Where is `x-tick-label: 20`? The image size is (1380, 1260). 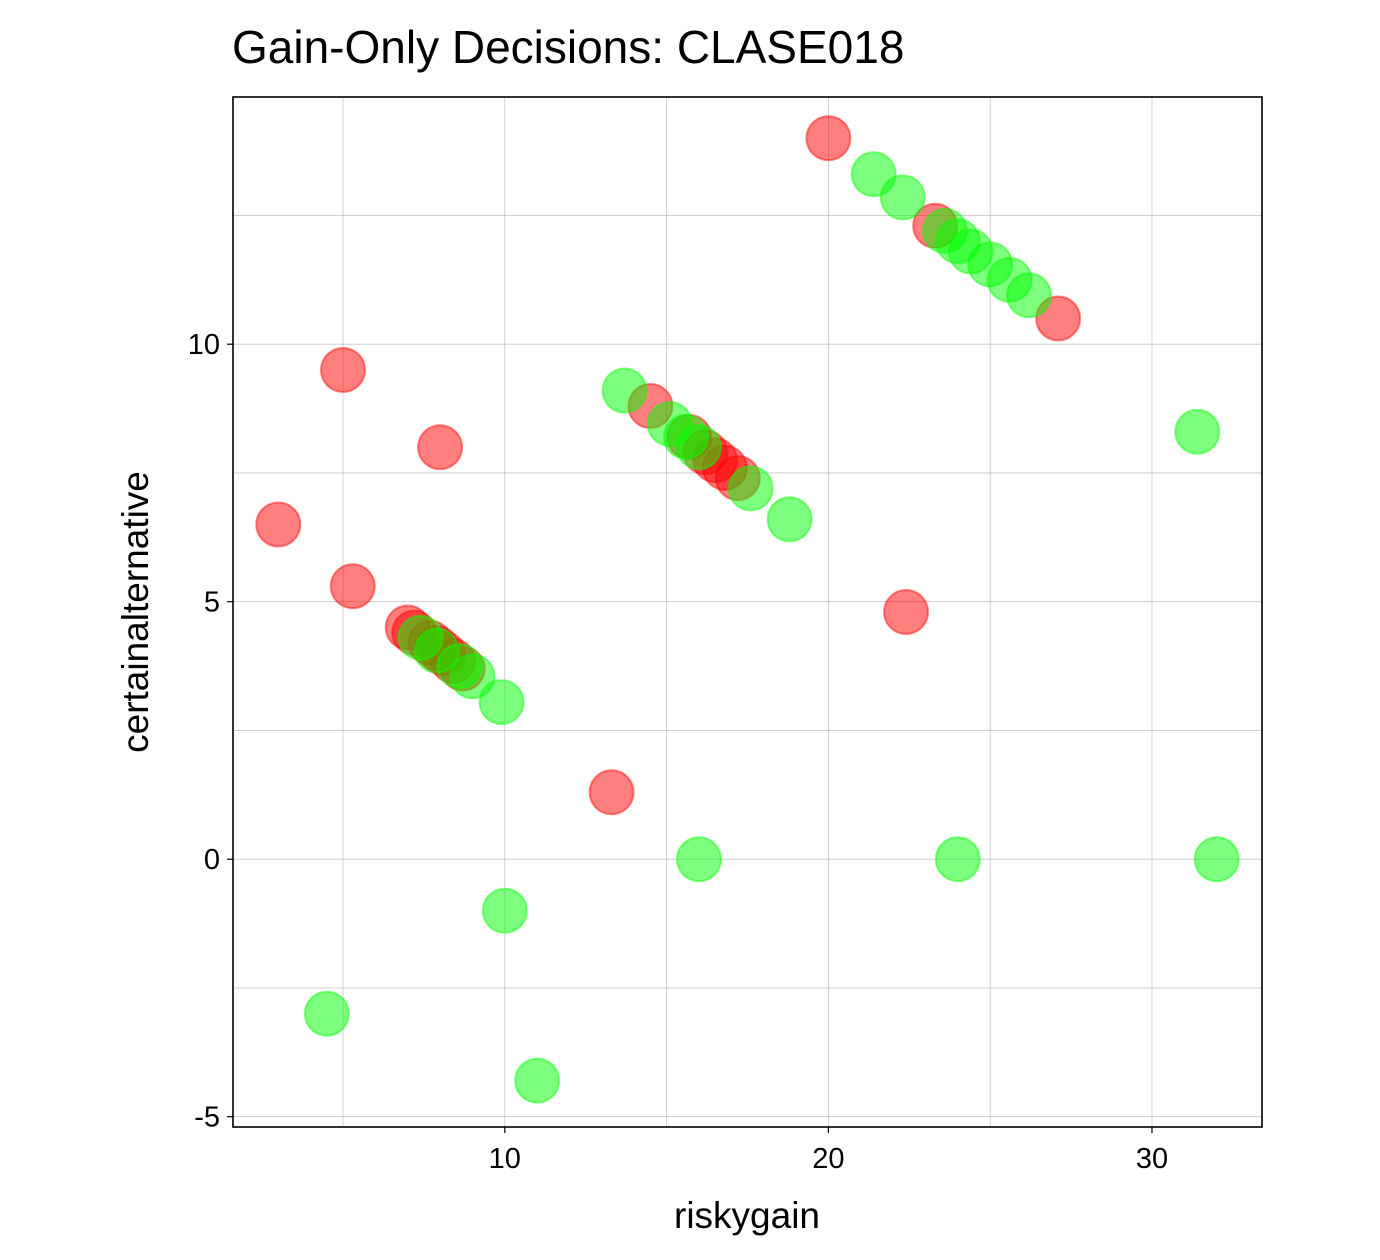 x-tick-label: 20 is located at coordinates (828, 1159).